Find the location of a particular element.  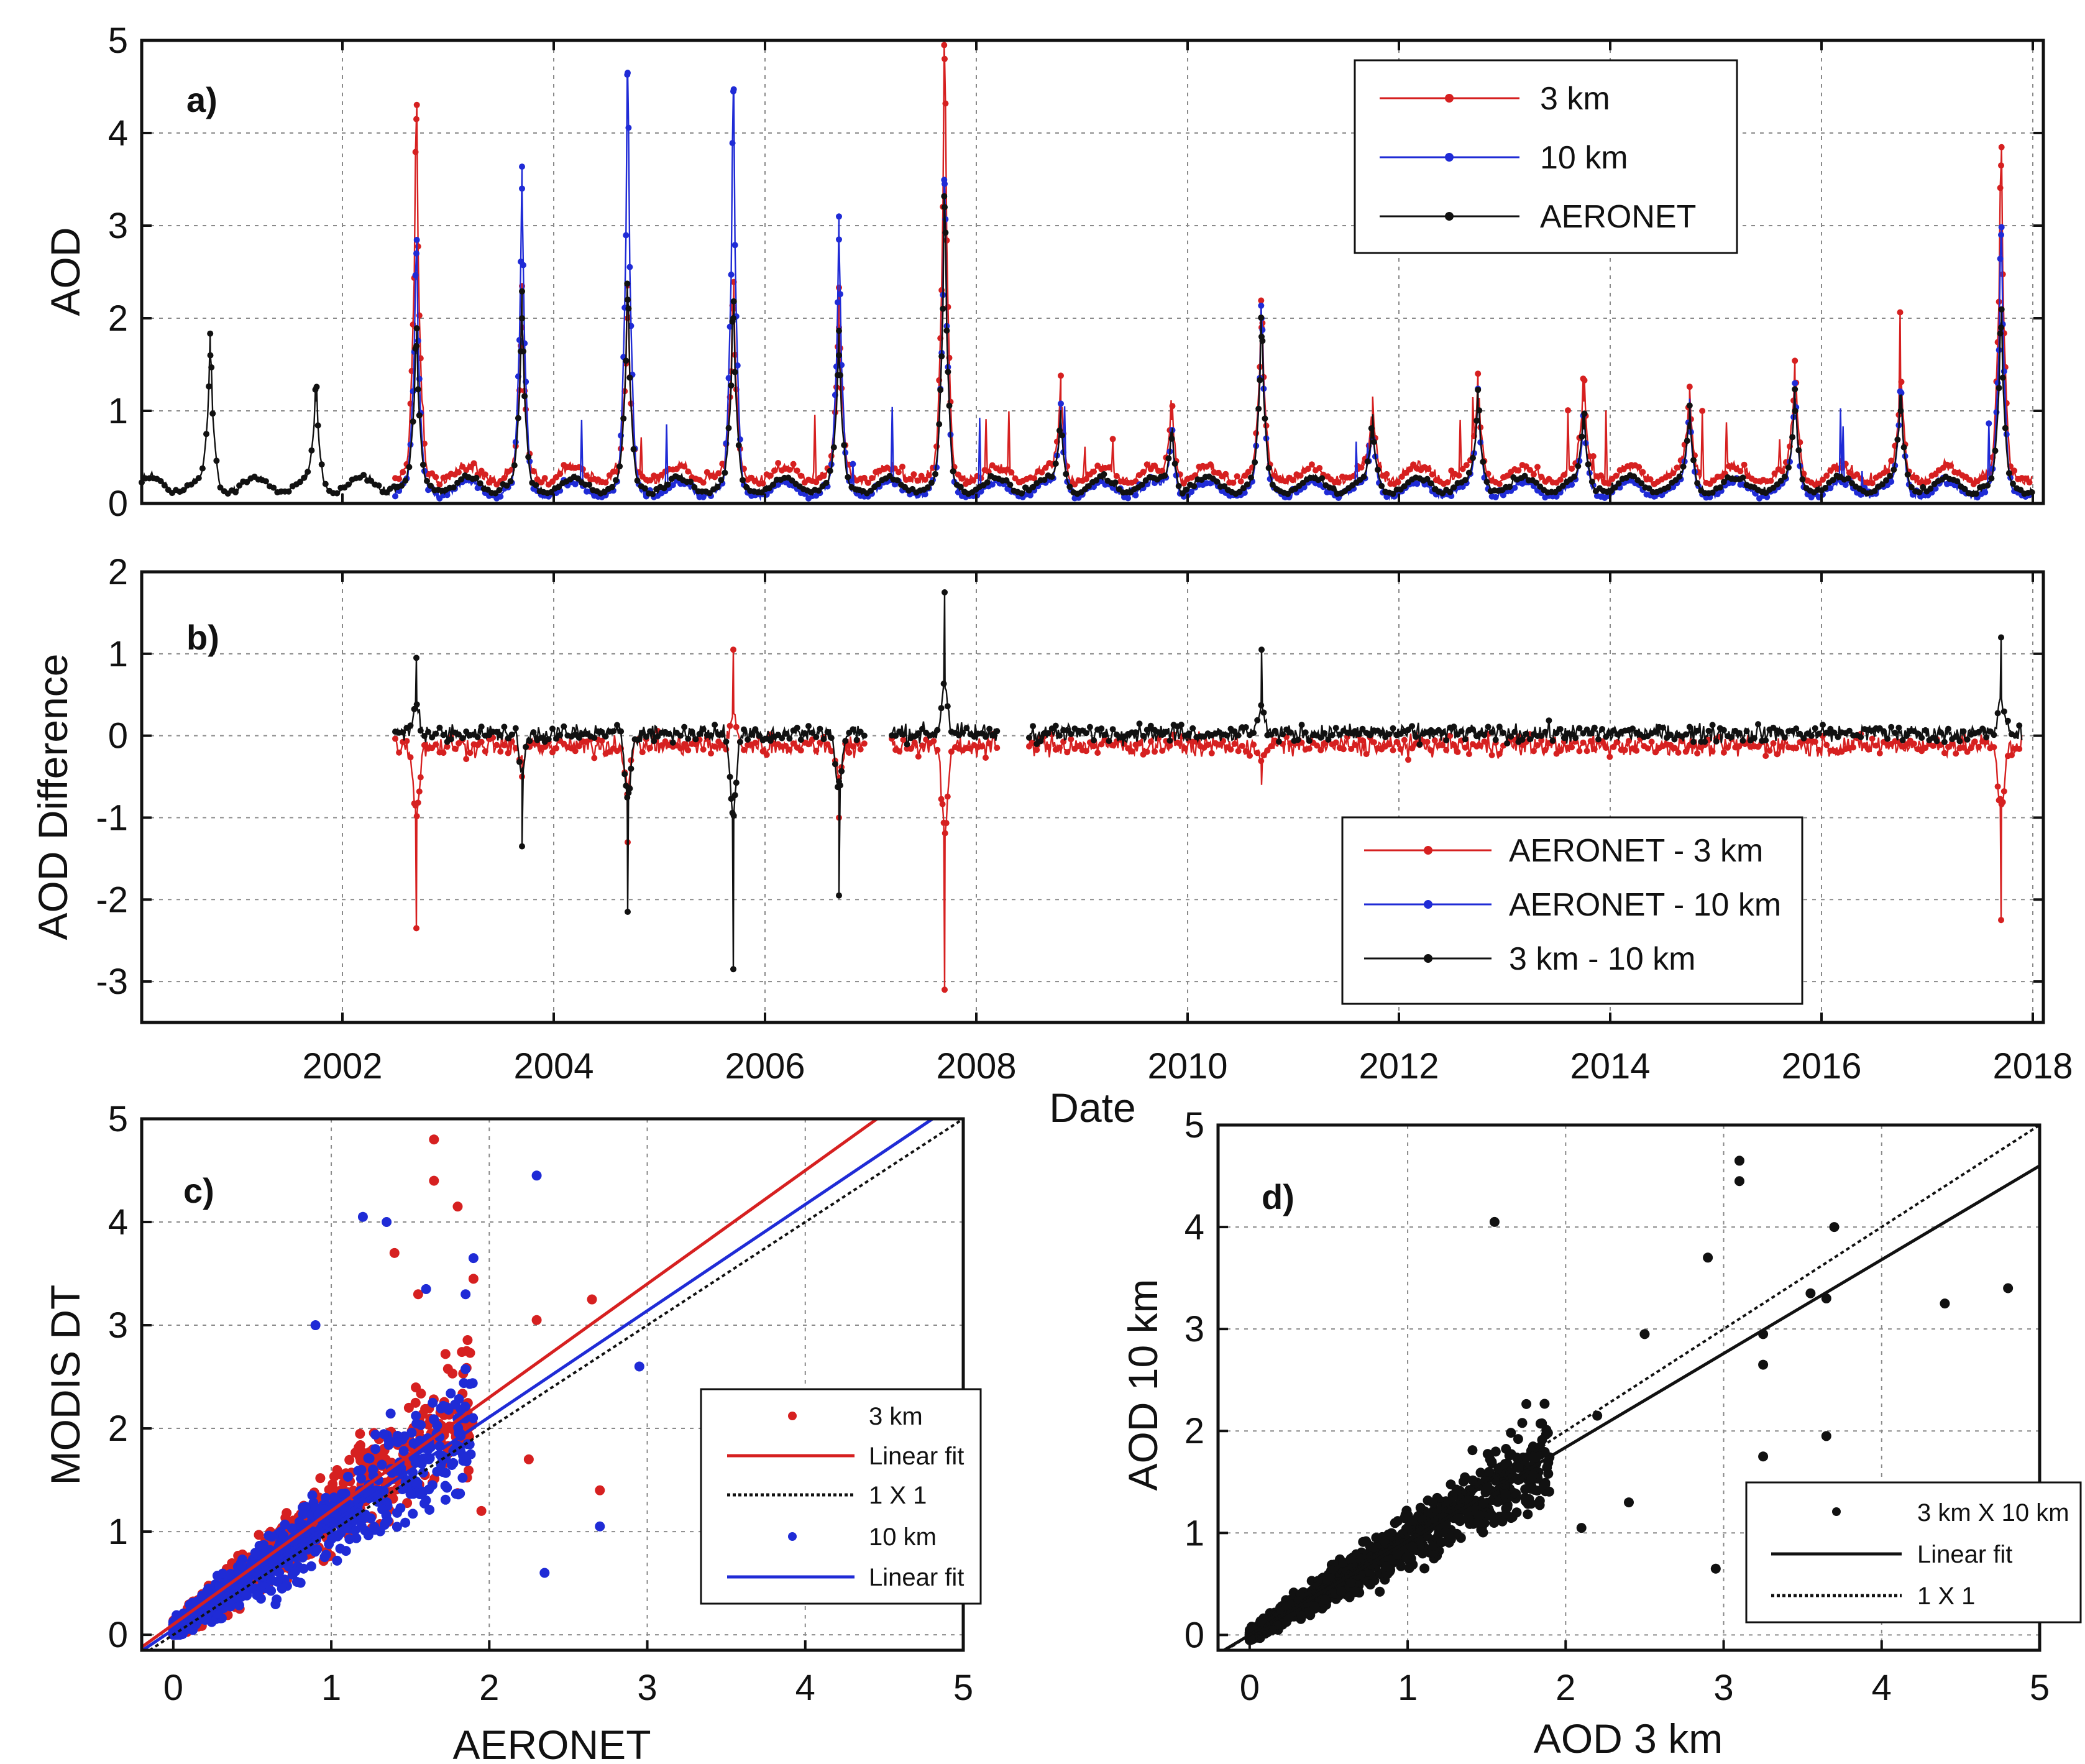

xtick-label: 2006 is located at coordinates (765, 1066).